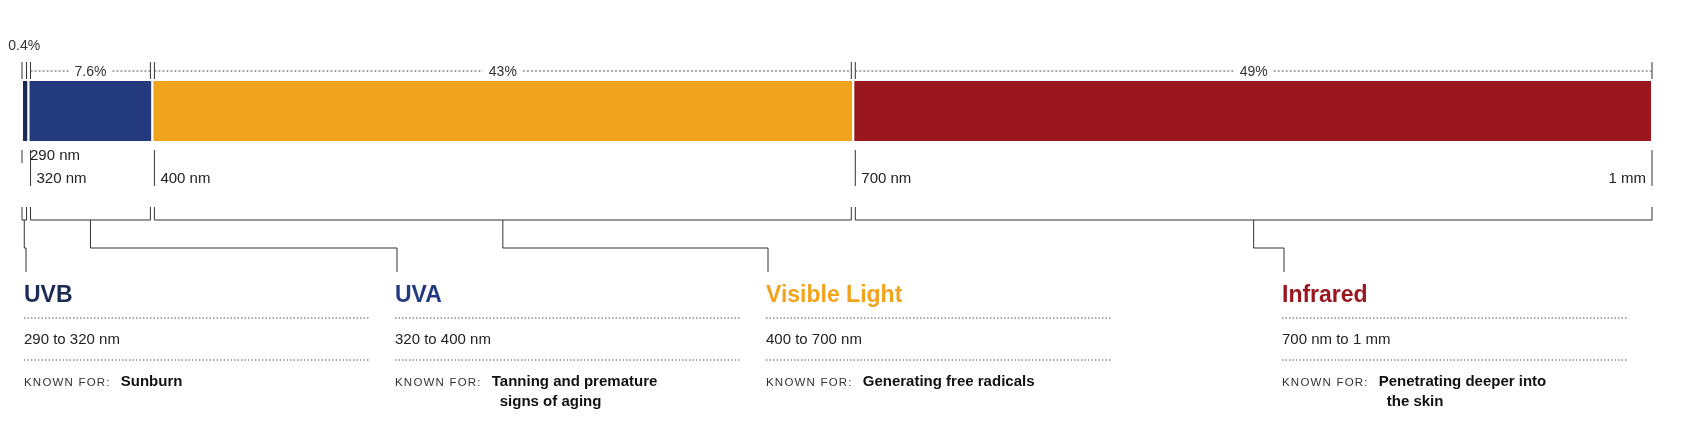  What do you see at coordinates (418, 294) in the screenshot?
I see `text: UVA` at bounding box center [418, 294].